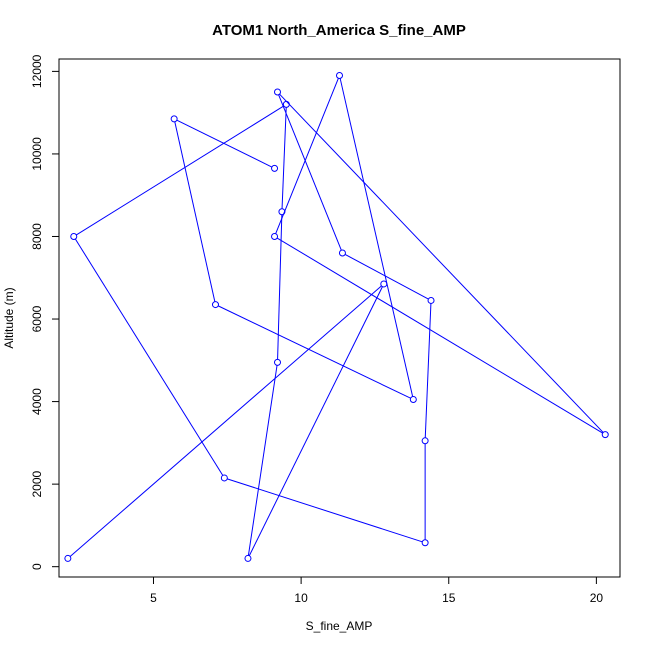  I want to click on y-axis-label: Altitude (m), so click(9, 317).